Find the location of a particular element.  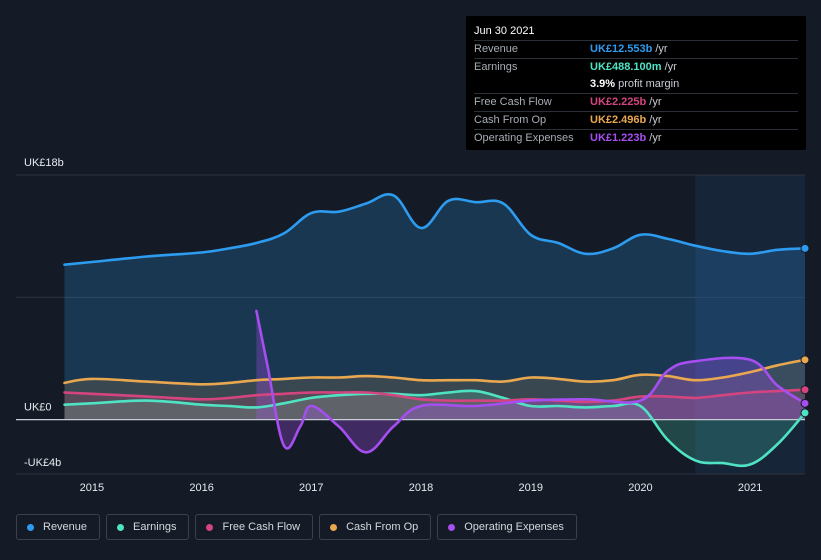

x-tick-label: 2015 is located at coordinates (92, 488).